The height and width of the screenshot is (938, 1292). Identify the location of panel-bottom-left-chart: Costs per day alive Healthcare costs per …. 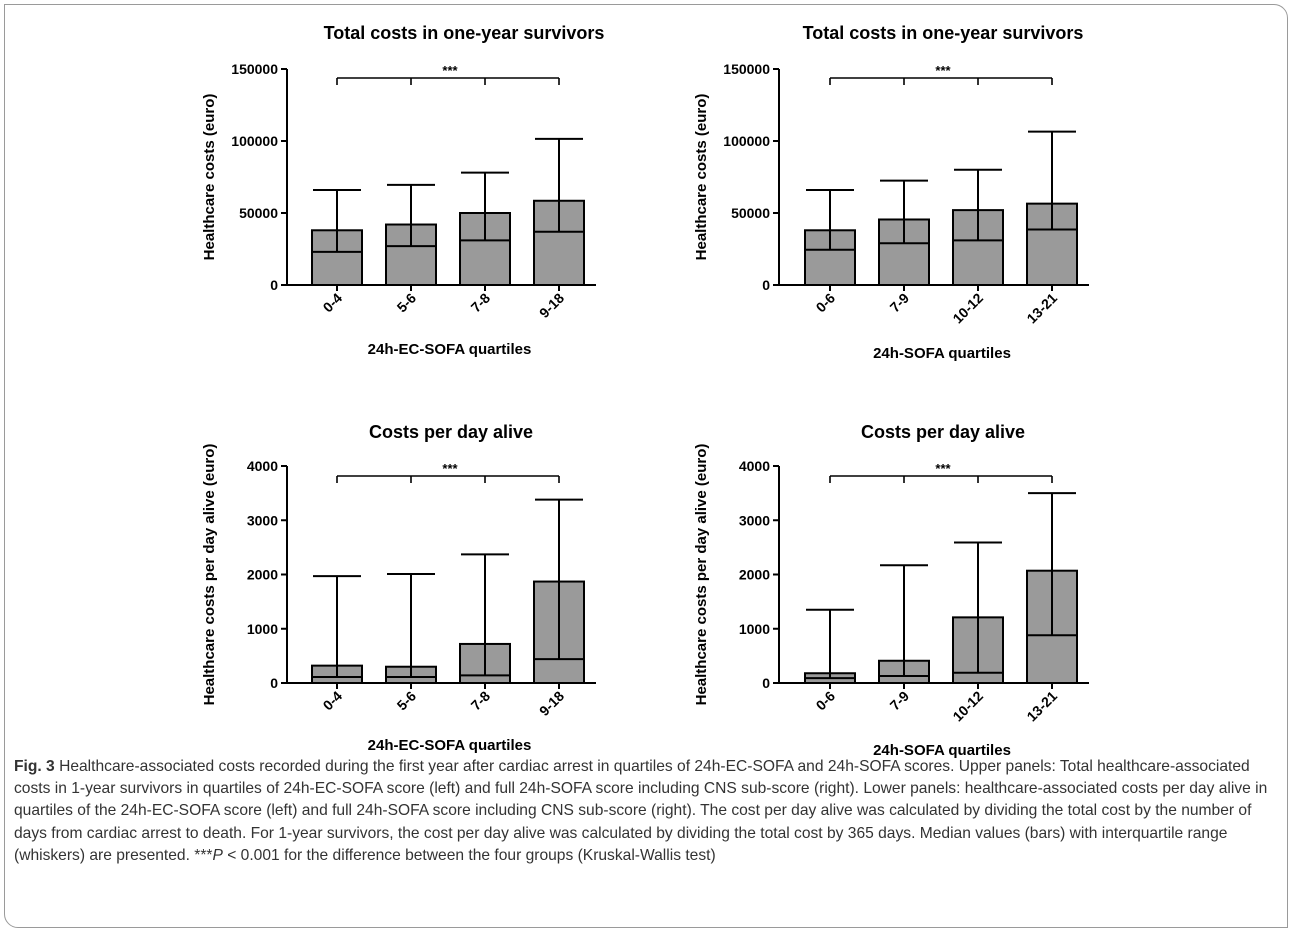
(398, 588).